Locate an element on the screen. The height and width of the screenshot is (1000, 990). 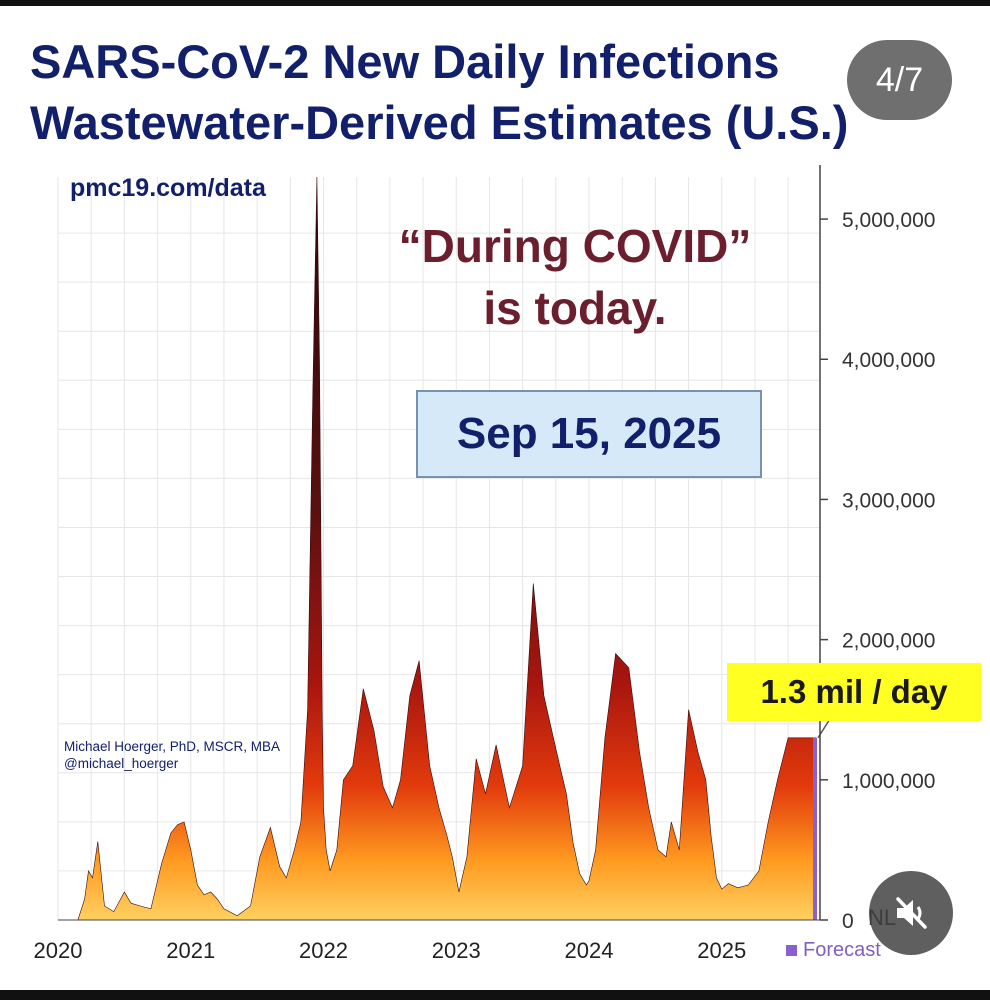
source-label: pmc19.com/data is located at coordinates (168, 188).